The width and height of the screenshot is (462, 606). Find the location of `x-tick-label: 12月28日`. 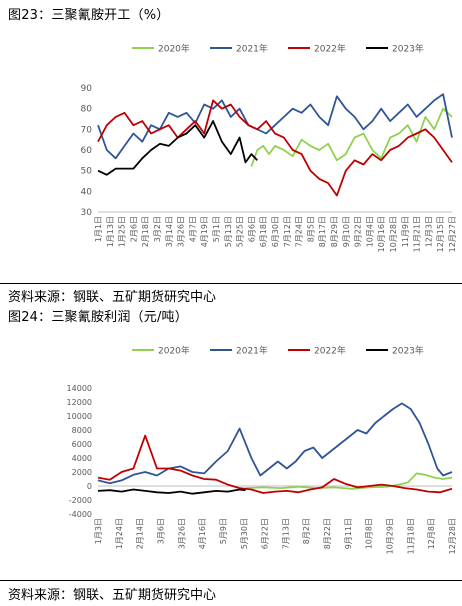

x-tick-label: 12月28日 is located at coordinates (452, 536).